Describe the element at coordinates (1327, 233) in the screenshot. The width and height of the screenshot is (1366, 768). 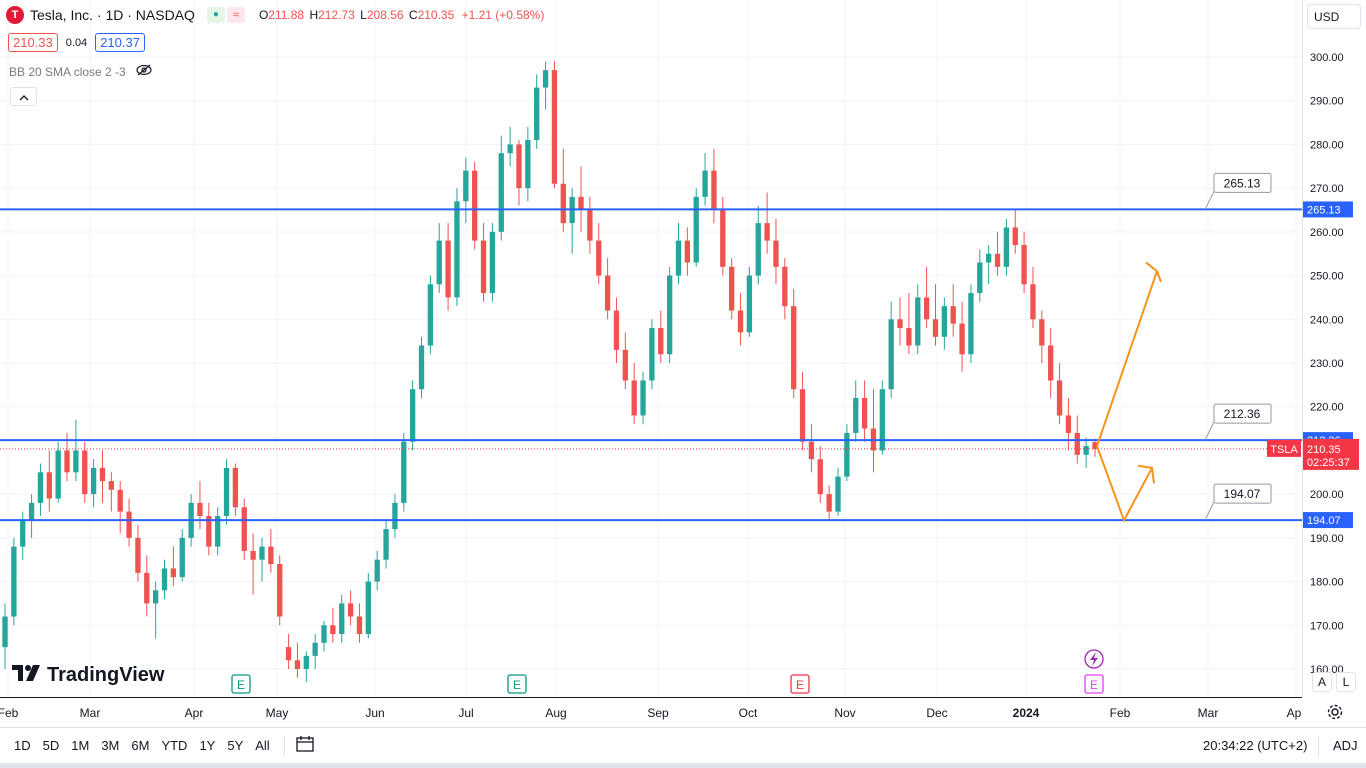
I see `price-tick-label: 260.00` at that location.